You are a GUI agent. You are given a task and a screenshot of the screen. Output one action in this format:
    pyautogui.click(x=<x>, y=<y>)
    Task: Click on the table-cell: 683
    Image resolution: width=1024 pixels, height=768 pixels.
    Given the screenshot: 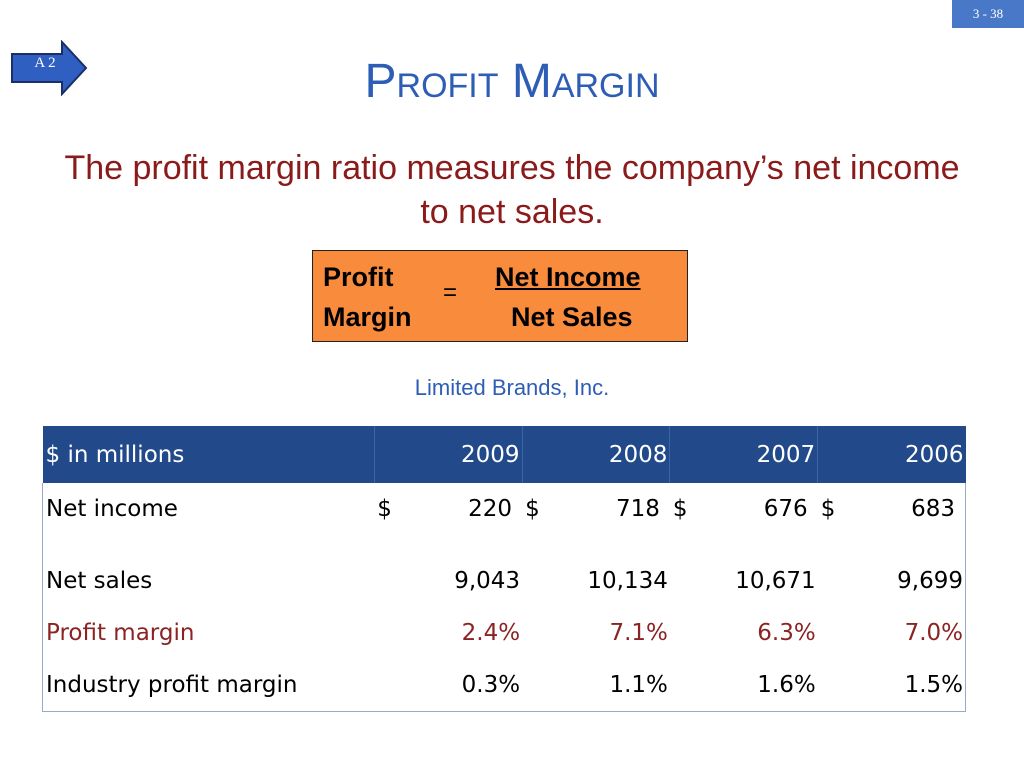 What is the action you would take?
    pyautogui.click(x=933, y=509)
    